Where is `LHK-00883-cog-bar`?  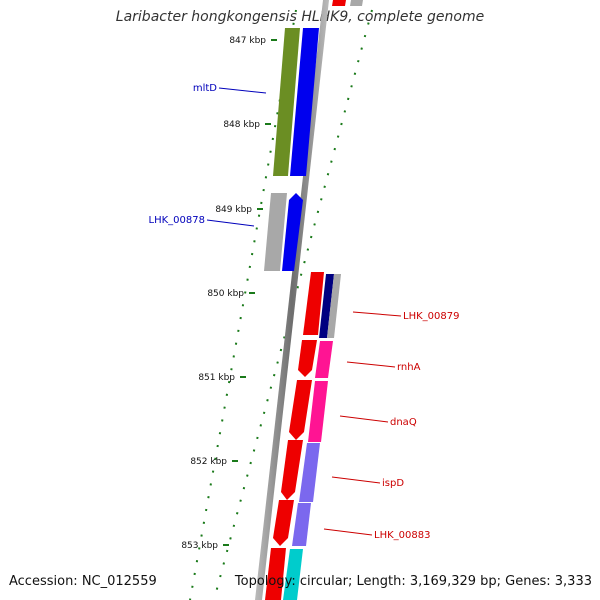
LHK-00883-cog-bar is located at coordinates (301, 524).